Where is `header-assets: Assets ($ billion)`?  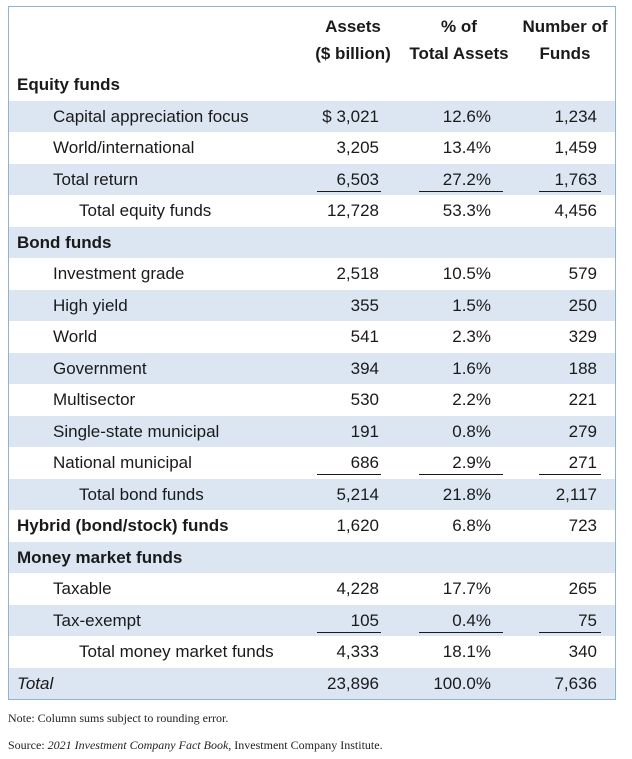
header-assets: Assets ($ billion) is located at coordinates (353, 40).